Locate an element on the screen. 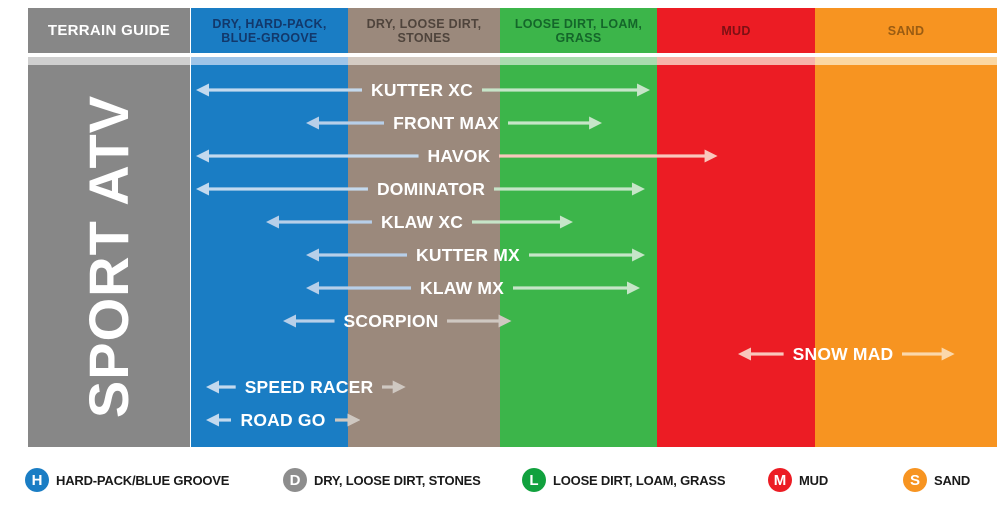  header-cell-label: LOOSE DIRT, LOAM, GRASS is located at coordinates (578, 30).